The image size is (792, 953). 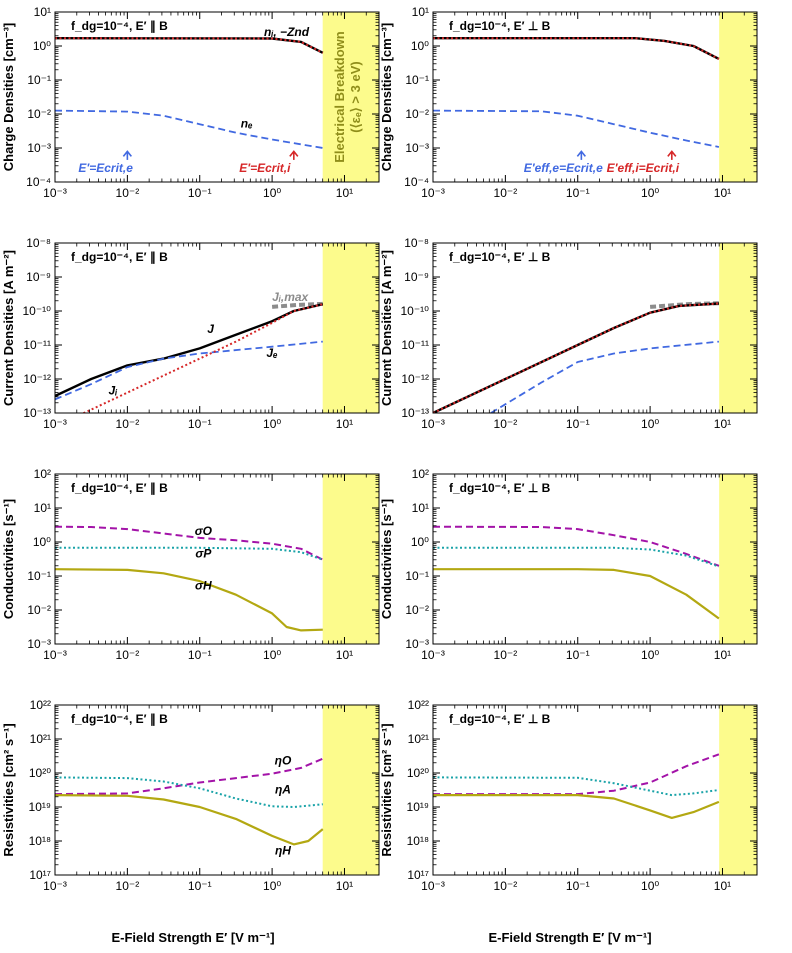 I want to click on y-tick-label: 10²¹, so click(x=418, y=739).